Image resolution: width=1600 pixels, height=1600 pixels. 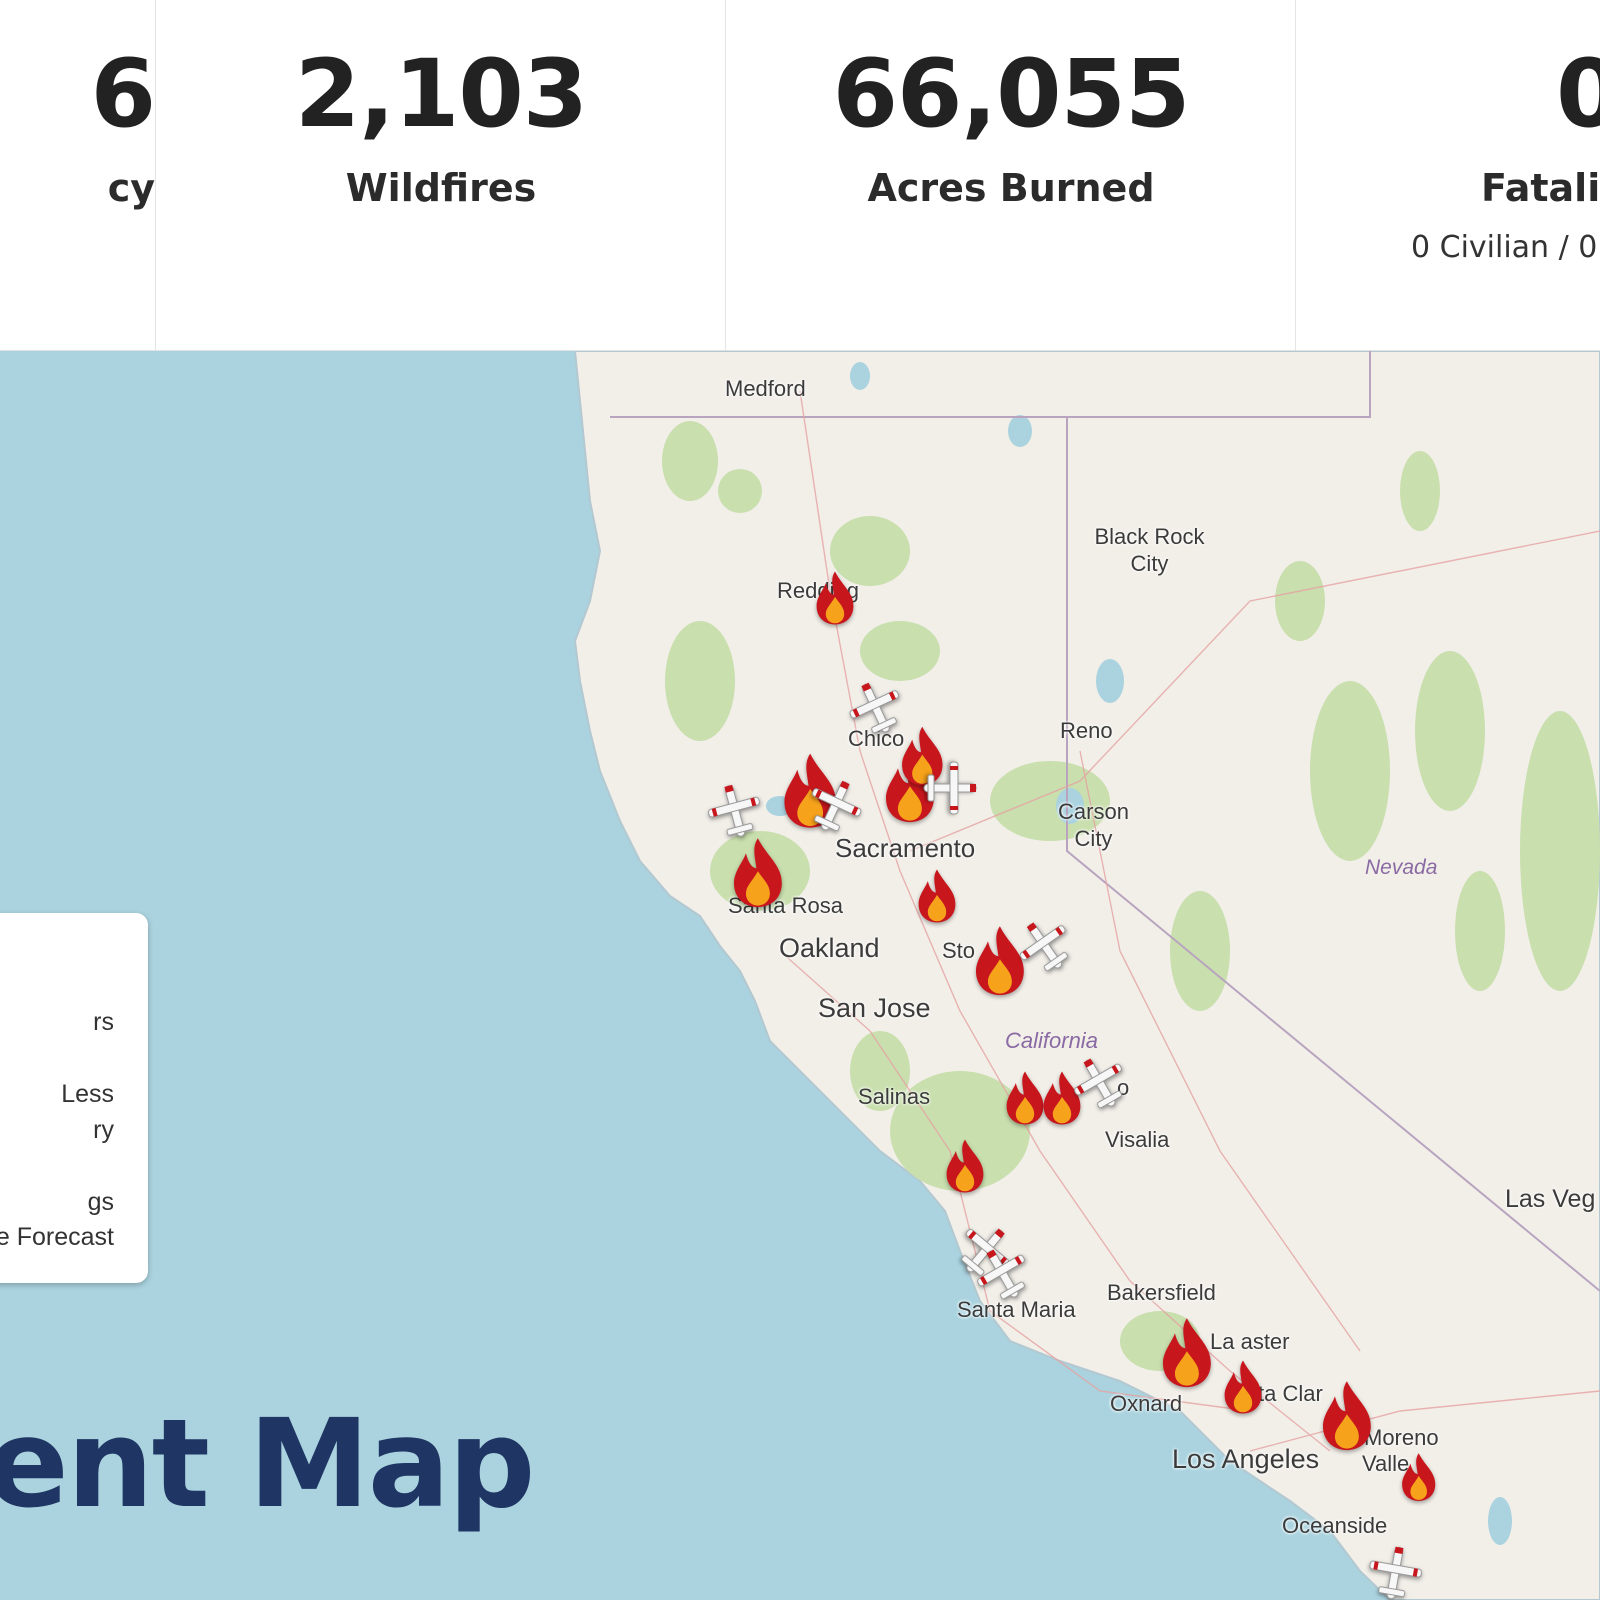 What do you see at coordinates (959, 950) in the screenshot?
I see `city-label-stockton: Sto` at bounding box center [959, 950].